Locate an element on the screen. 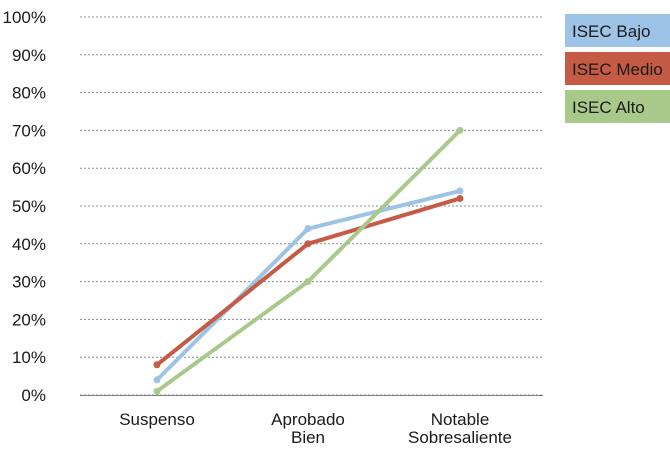  y-tick-label: 20% is located at coordinates (29, 319).